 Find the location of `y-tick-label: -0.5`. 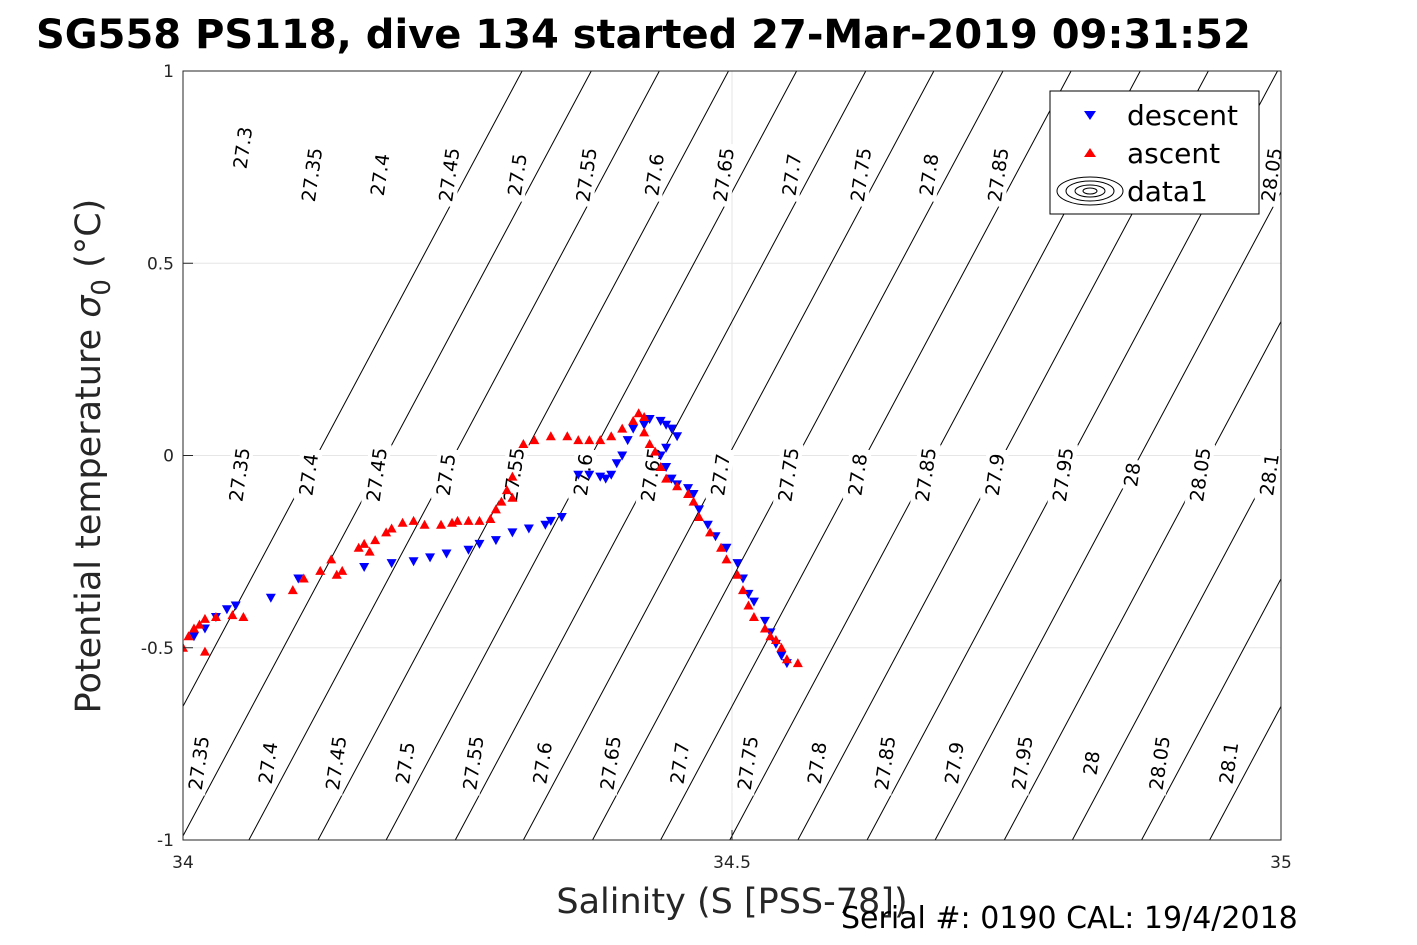

y-tick-label: -0.5 is located at coordinates (157, 649).